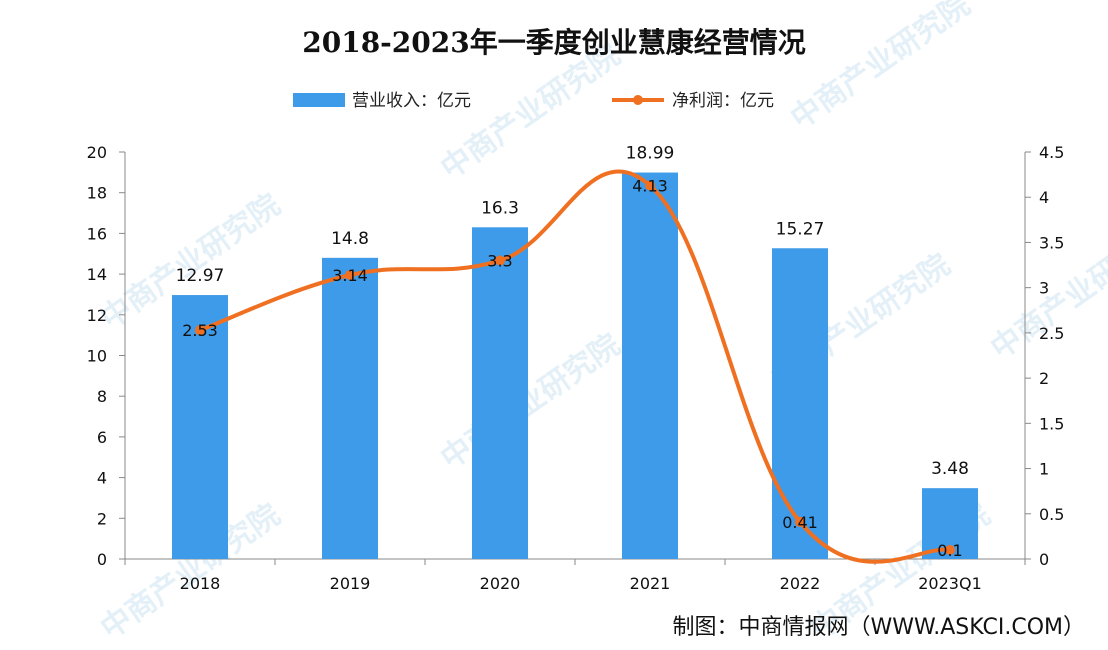 This screenshot has width=1108, height=650. What do you see at coordinates (1051, 514) in the screenshot?
I see `right-tick-label: 0.5` at bounding box center [1051, 514].